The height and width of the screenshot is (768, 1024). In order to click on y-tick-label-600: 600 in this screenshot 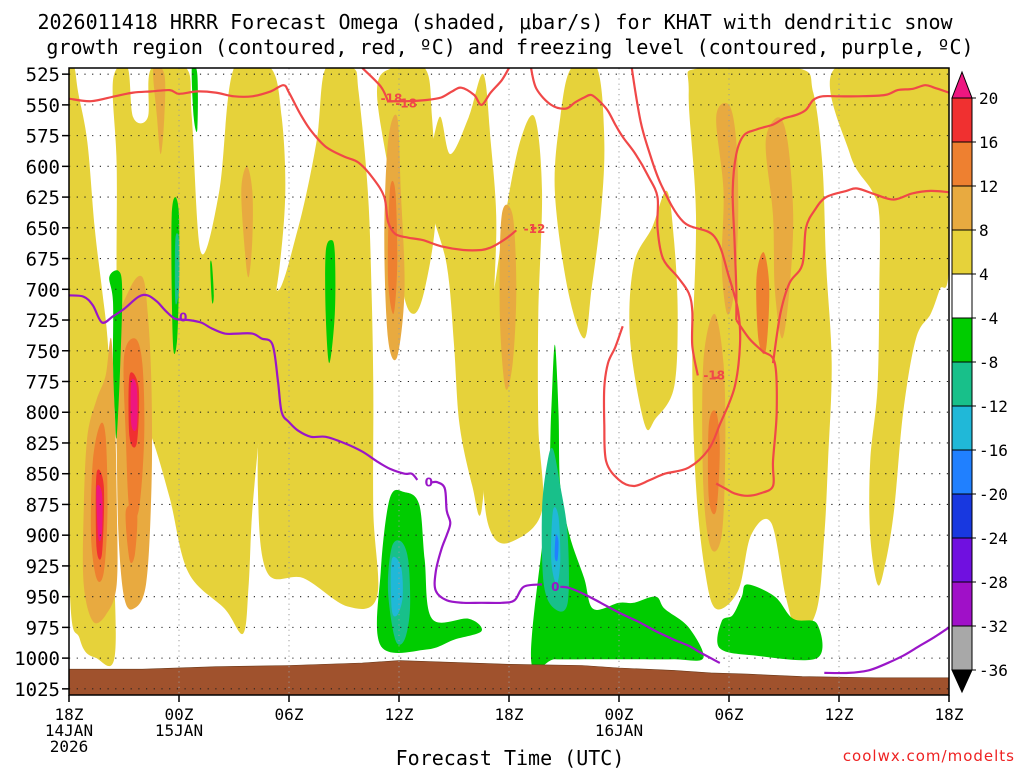, I will do `click(43, 167)`.